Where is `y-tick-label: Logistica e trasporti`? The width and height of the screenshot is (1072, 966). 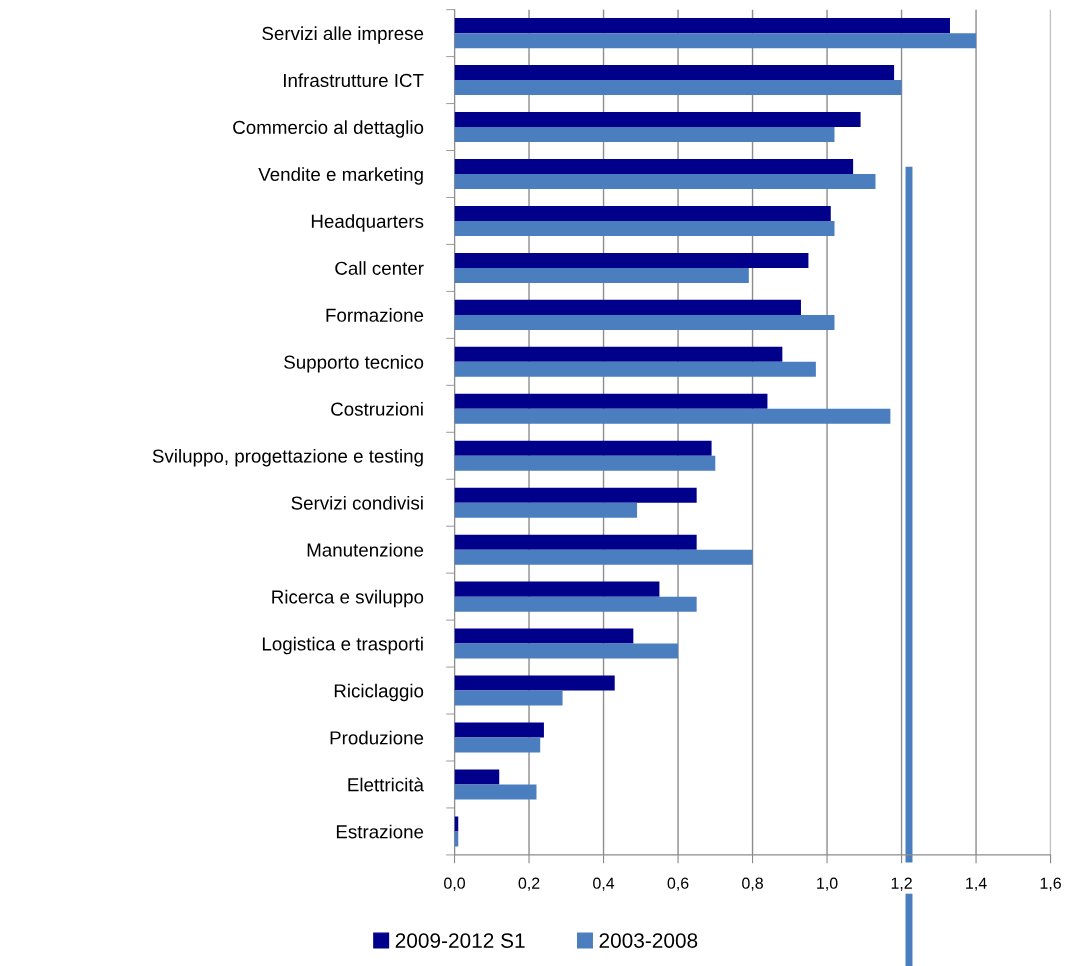 y-tick-label: Logistica e trasporti is located at coordinates (342, 645).